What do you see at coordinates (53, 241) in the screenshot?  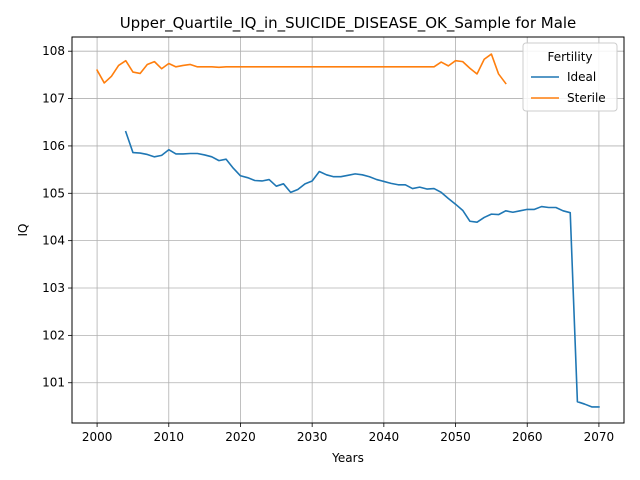 I see `y-tick-label: 104` at bounding box center [53, 241].